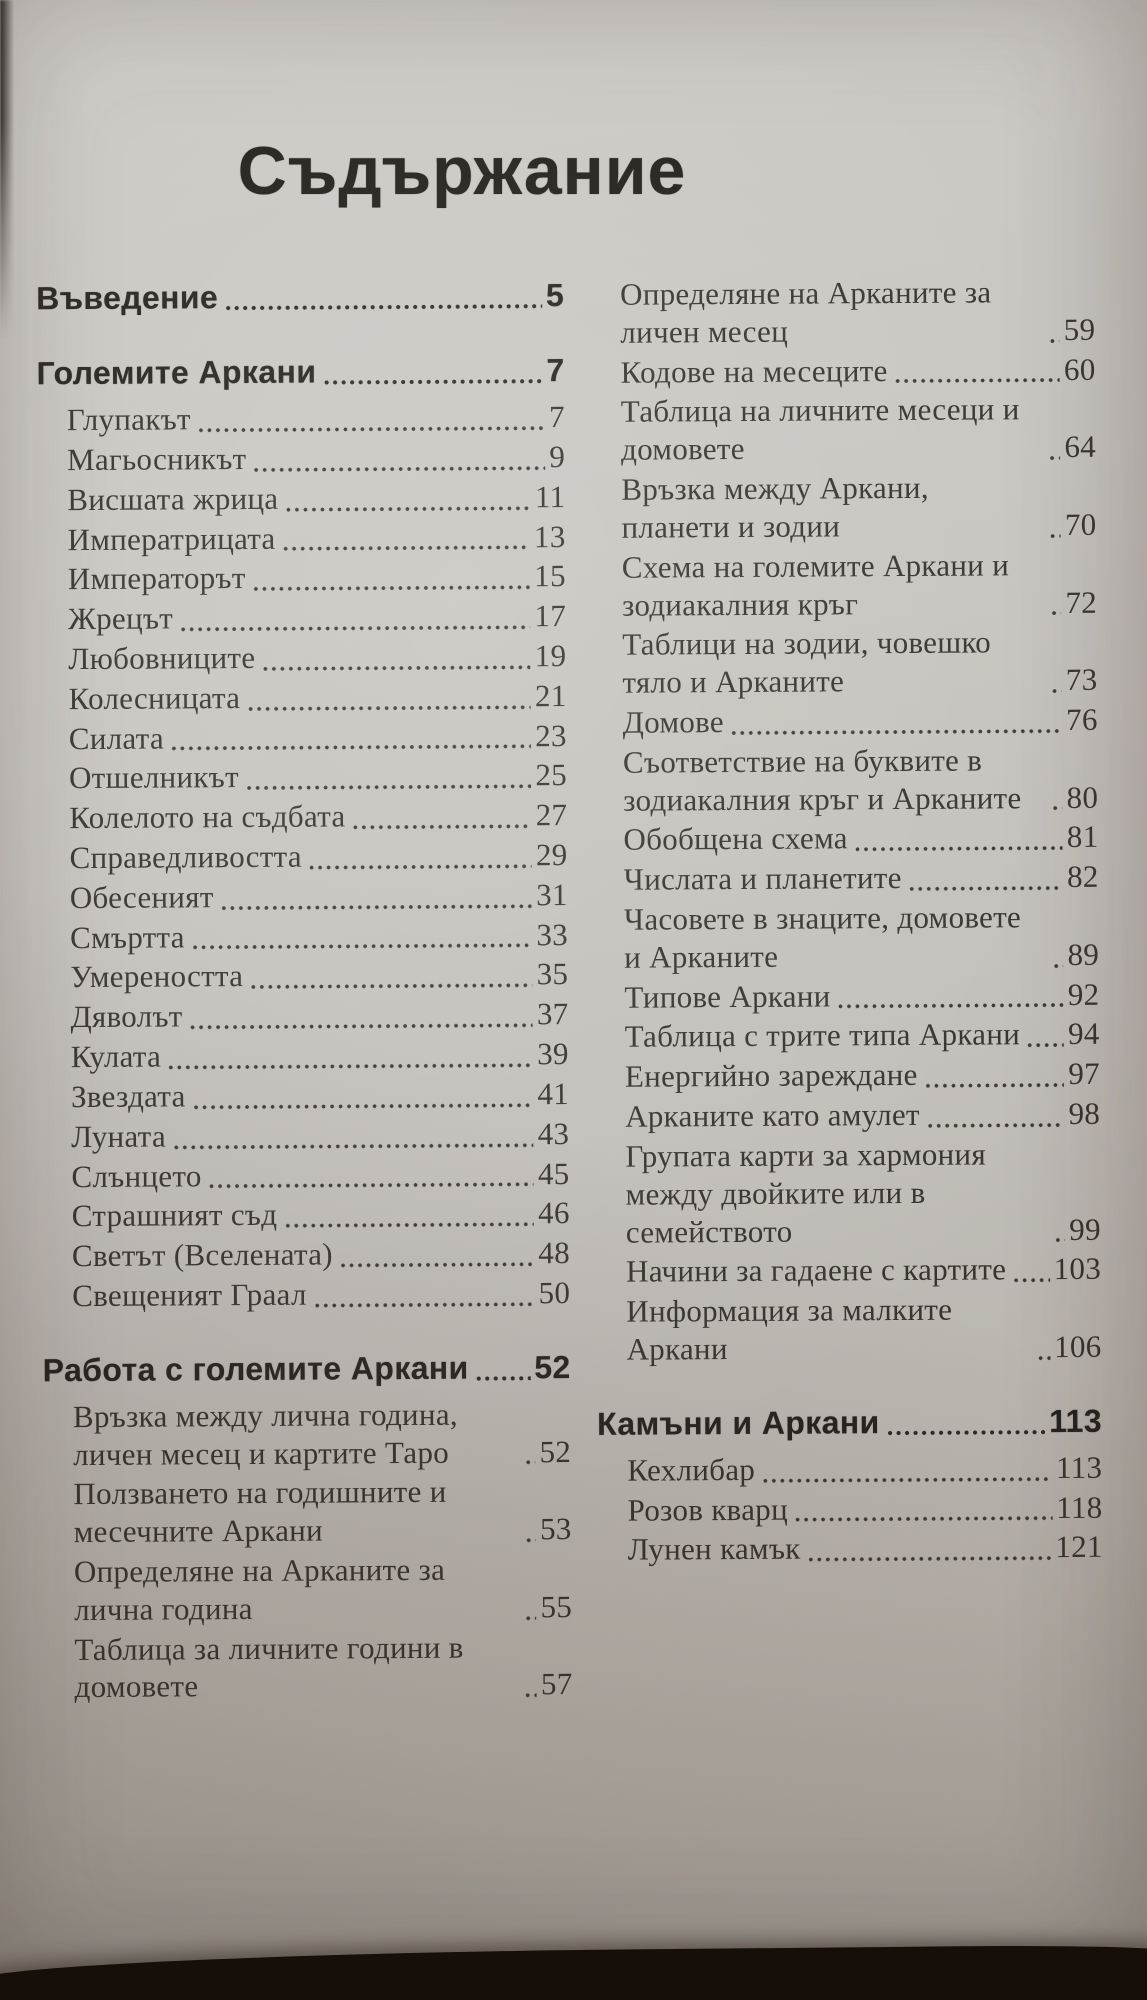 The width and height of the screenshot is (1147, 2000). Describe the element at coordinates (553, 1093) in the screenshot. I see `entry-page-number: 41` at that location.